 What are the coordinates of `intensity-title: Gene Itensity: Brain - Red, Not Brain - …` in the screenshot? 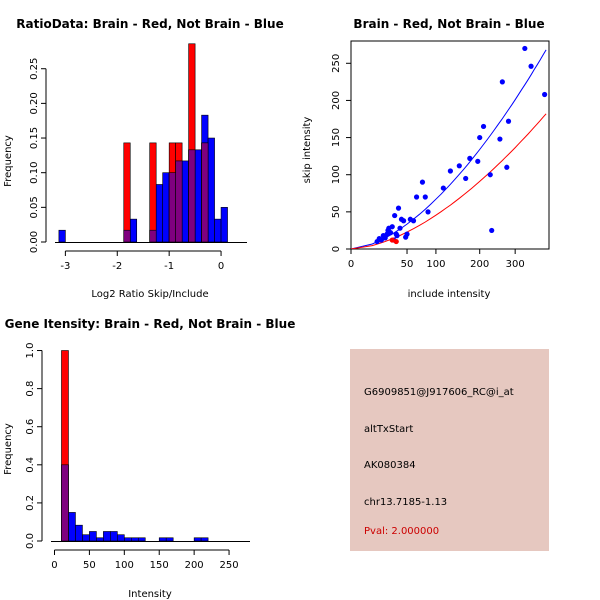 It's located at (150, 324).